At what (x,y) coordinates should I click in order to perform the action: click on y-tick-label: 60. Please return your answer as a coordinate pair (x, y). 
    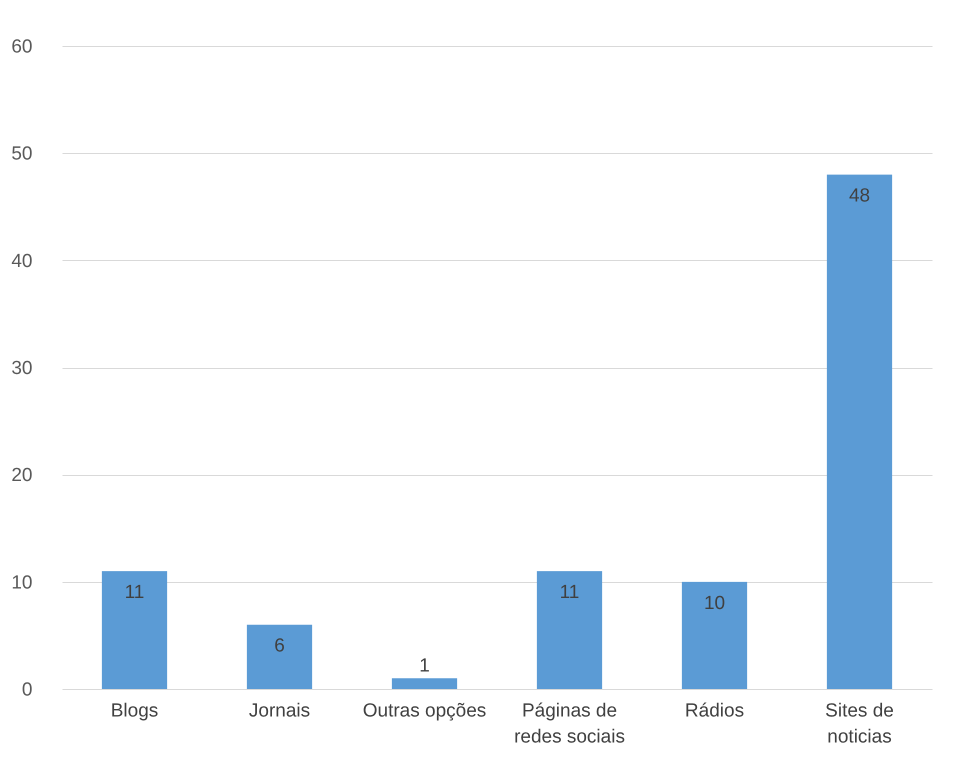
    Looking at the image, I should click on (21, 47).